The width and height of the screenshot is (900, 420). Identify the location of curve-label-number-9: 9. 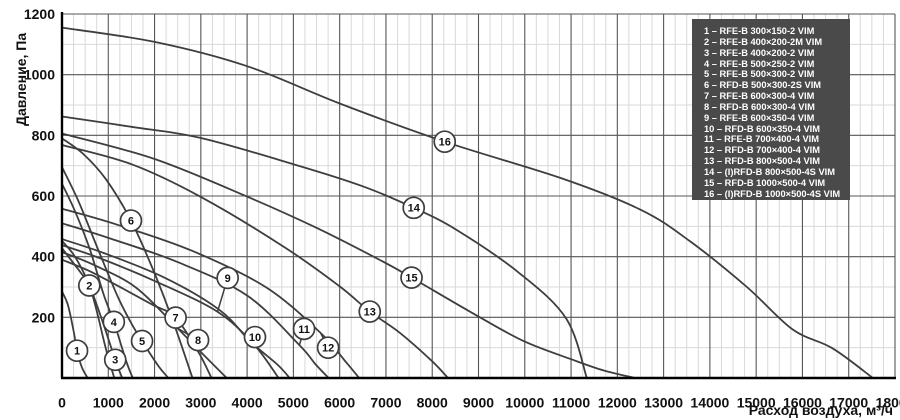
(228, 279).